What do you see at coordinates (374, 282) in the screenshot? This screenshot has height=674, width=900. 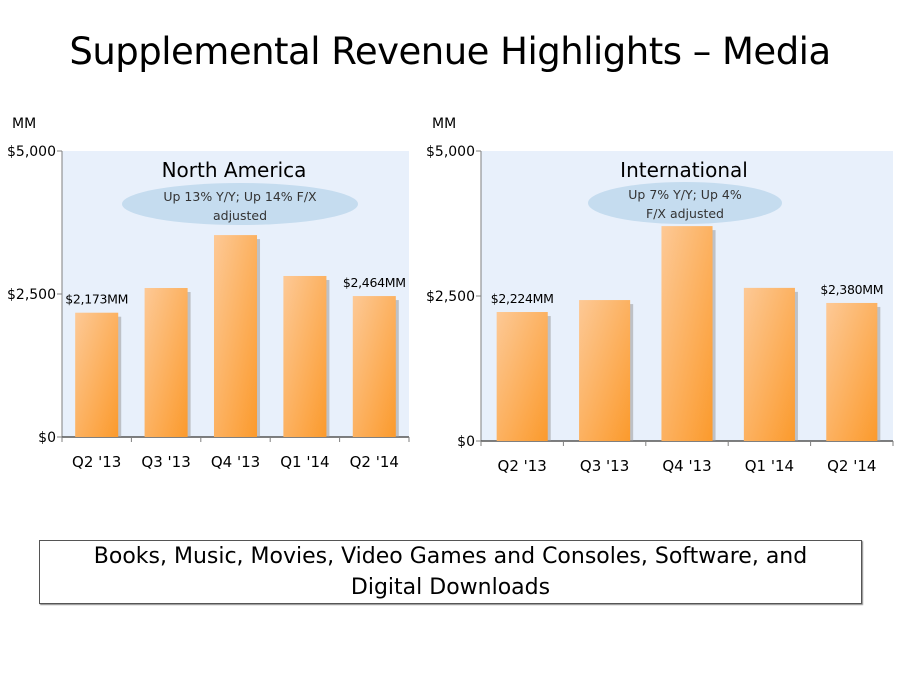 I see `data-label: $2,464MM` at bounding box center [374, 282].